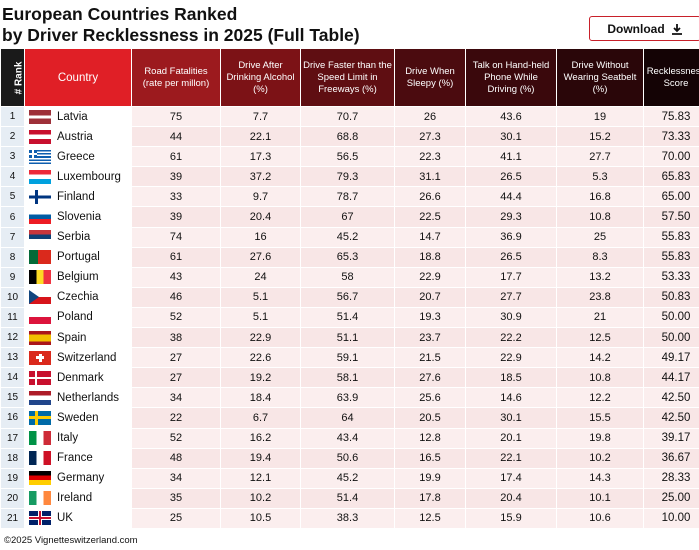  I want to click on country-cell: Denmark, so click(78, 378).